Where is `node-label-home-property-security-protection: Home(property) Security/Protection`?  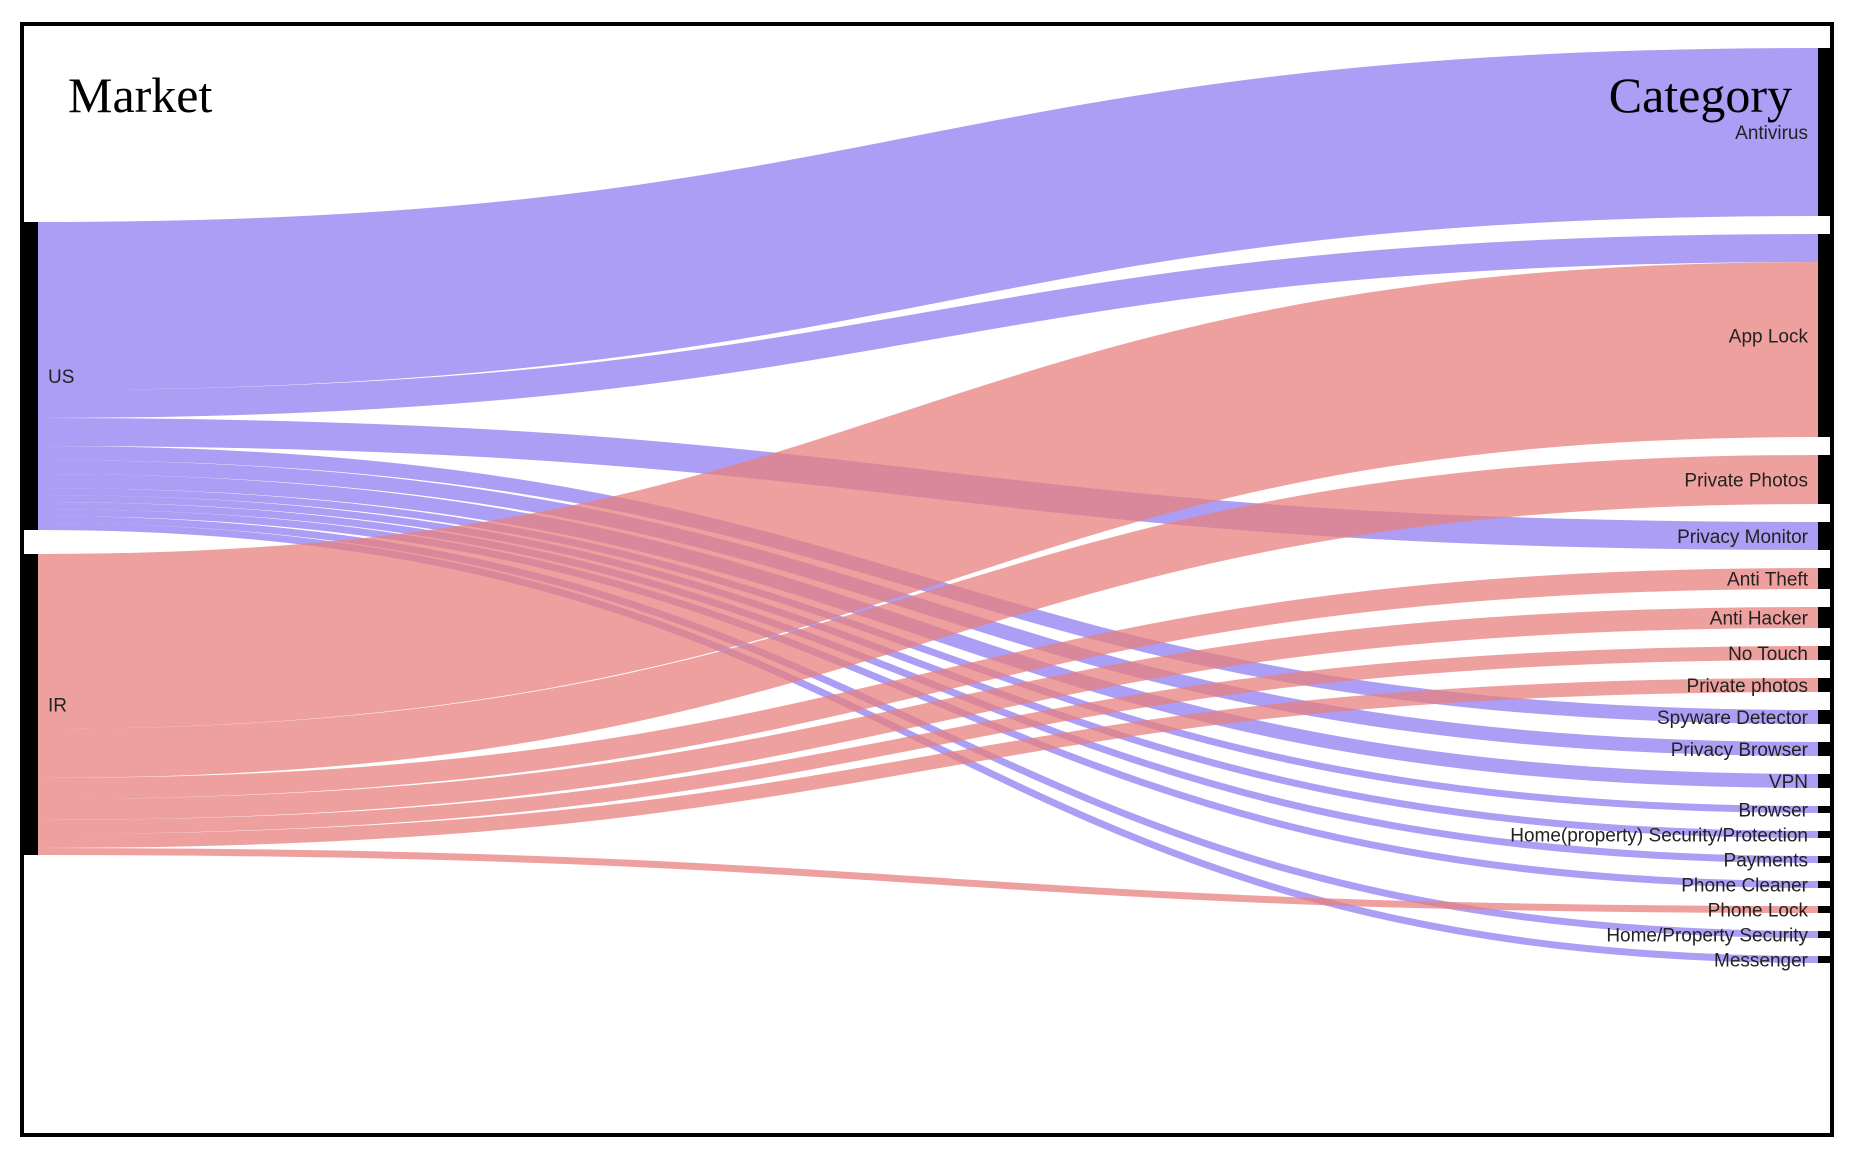
node-label-home-property-security-protection: Home(property) Security/Protection is located at coordinates (1659, 836).